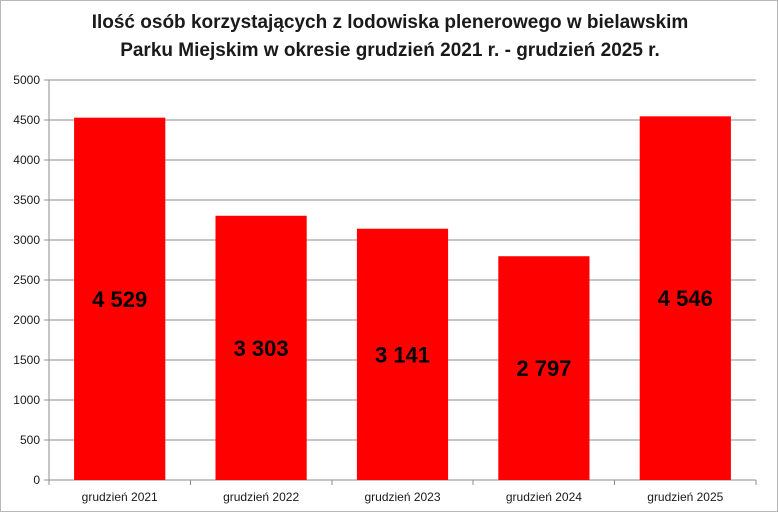 Image resolution: width=778 pixels, height=513 pixels. What do you see at coordinates (26, 320) in the screenshot?
I see `y-tick-label: 2000` at bounding box center [26, 320].